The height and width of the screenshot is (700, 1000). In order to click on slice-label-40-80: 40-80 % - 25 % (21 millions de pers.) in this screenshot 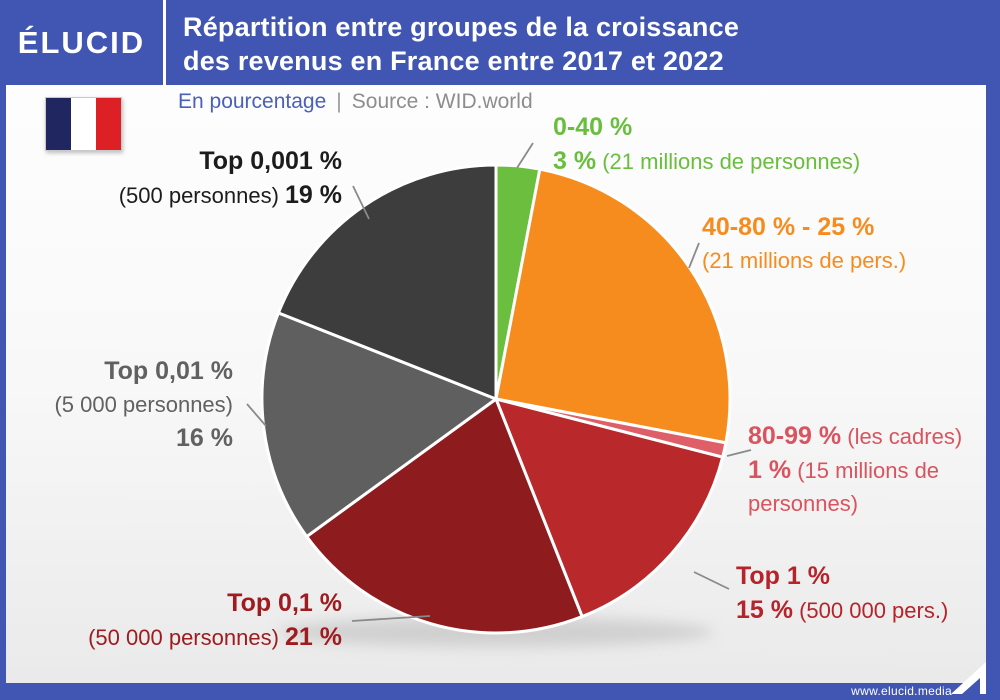, I will do `click(804, 245)`.